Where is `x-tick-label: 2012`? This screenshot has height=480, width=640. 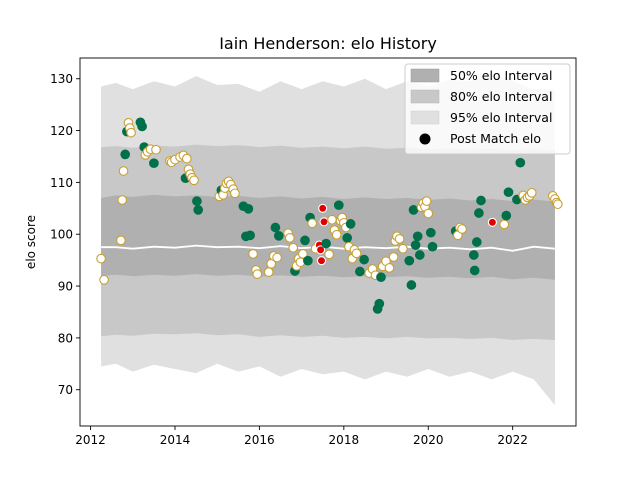 x-tick-label: 2012 is located at coordinates (90, 440).